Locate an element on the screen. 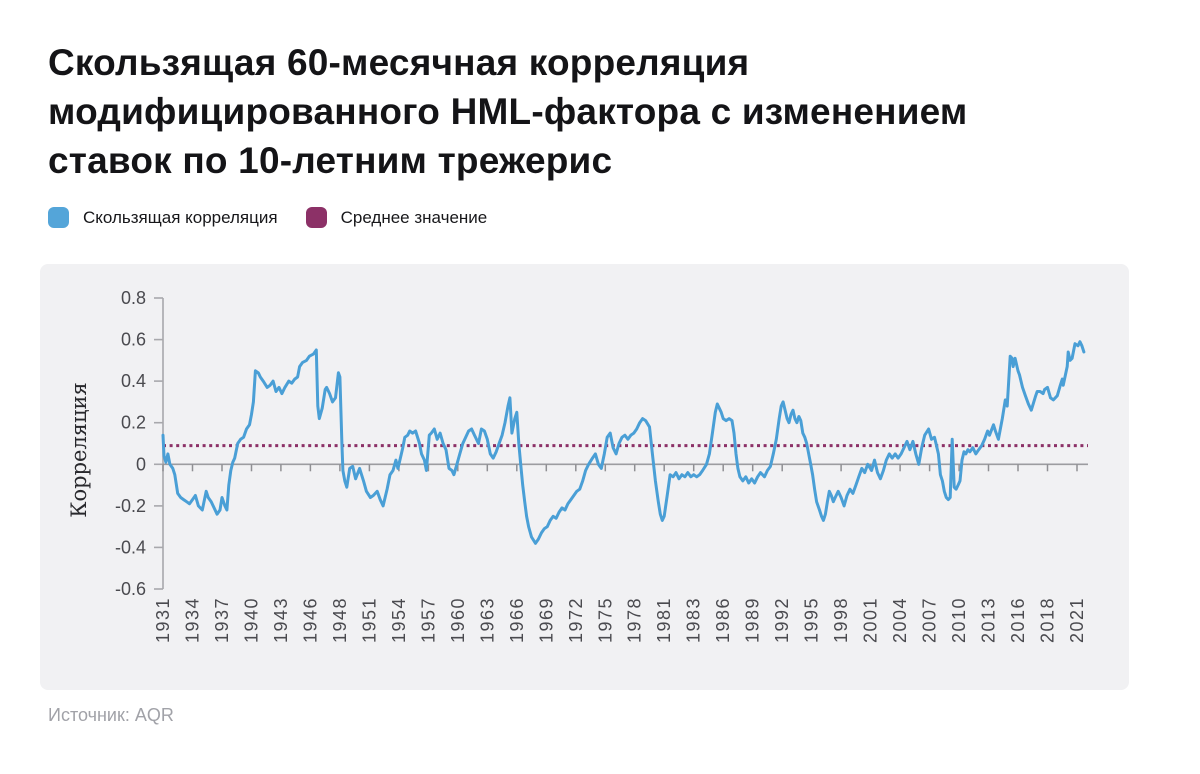 This screenshot has width=1200, height=774. y-tick-label: 0.2 is located at coordinates (133, 423).